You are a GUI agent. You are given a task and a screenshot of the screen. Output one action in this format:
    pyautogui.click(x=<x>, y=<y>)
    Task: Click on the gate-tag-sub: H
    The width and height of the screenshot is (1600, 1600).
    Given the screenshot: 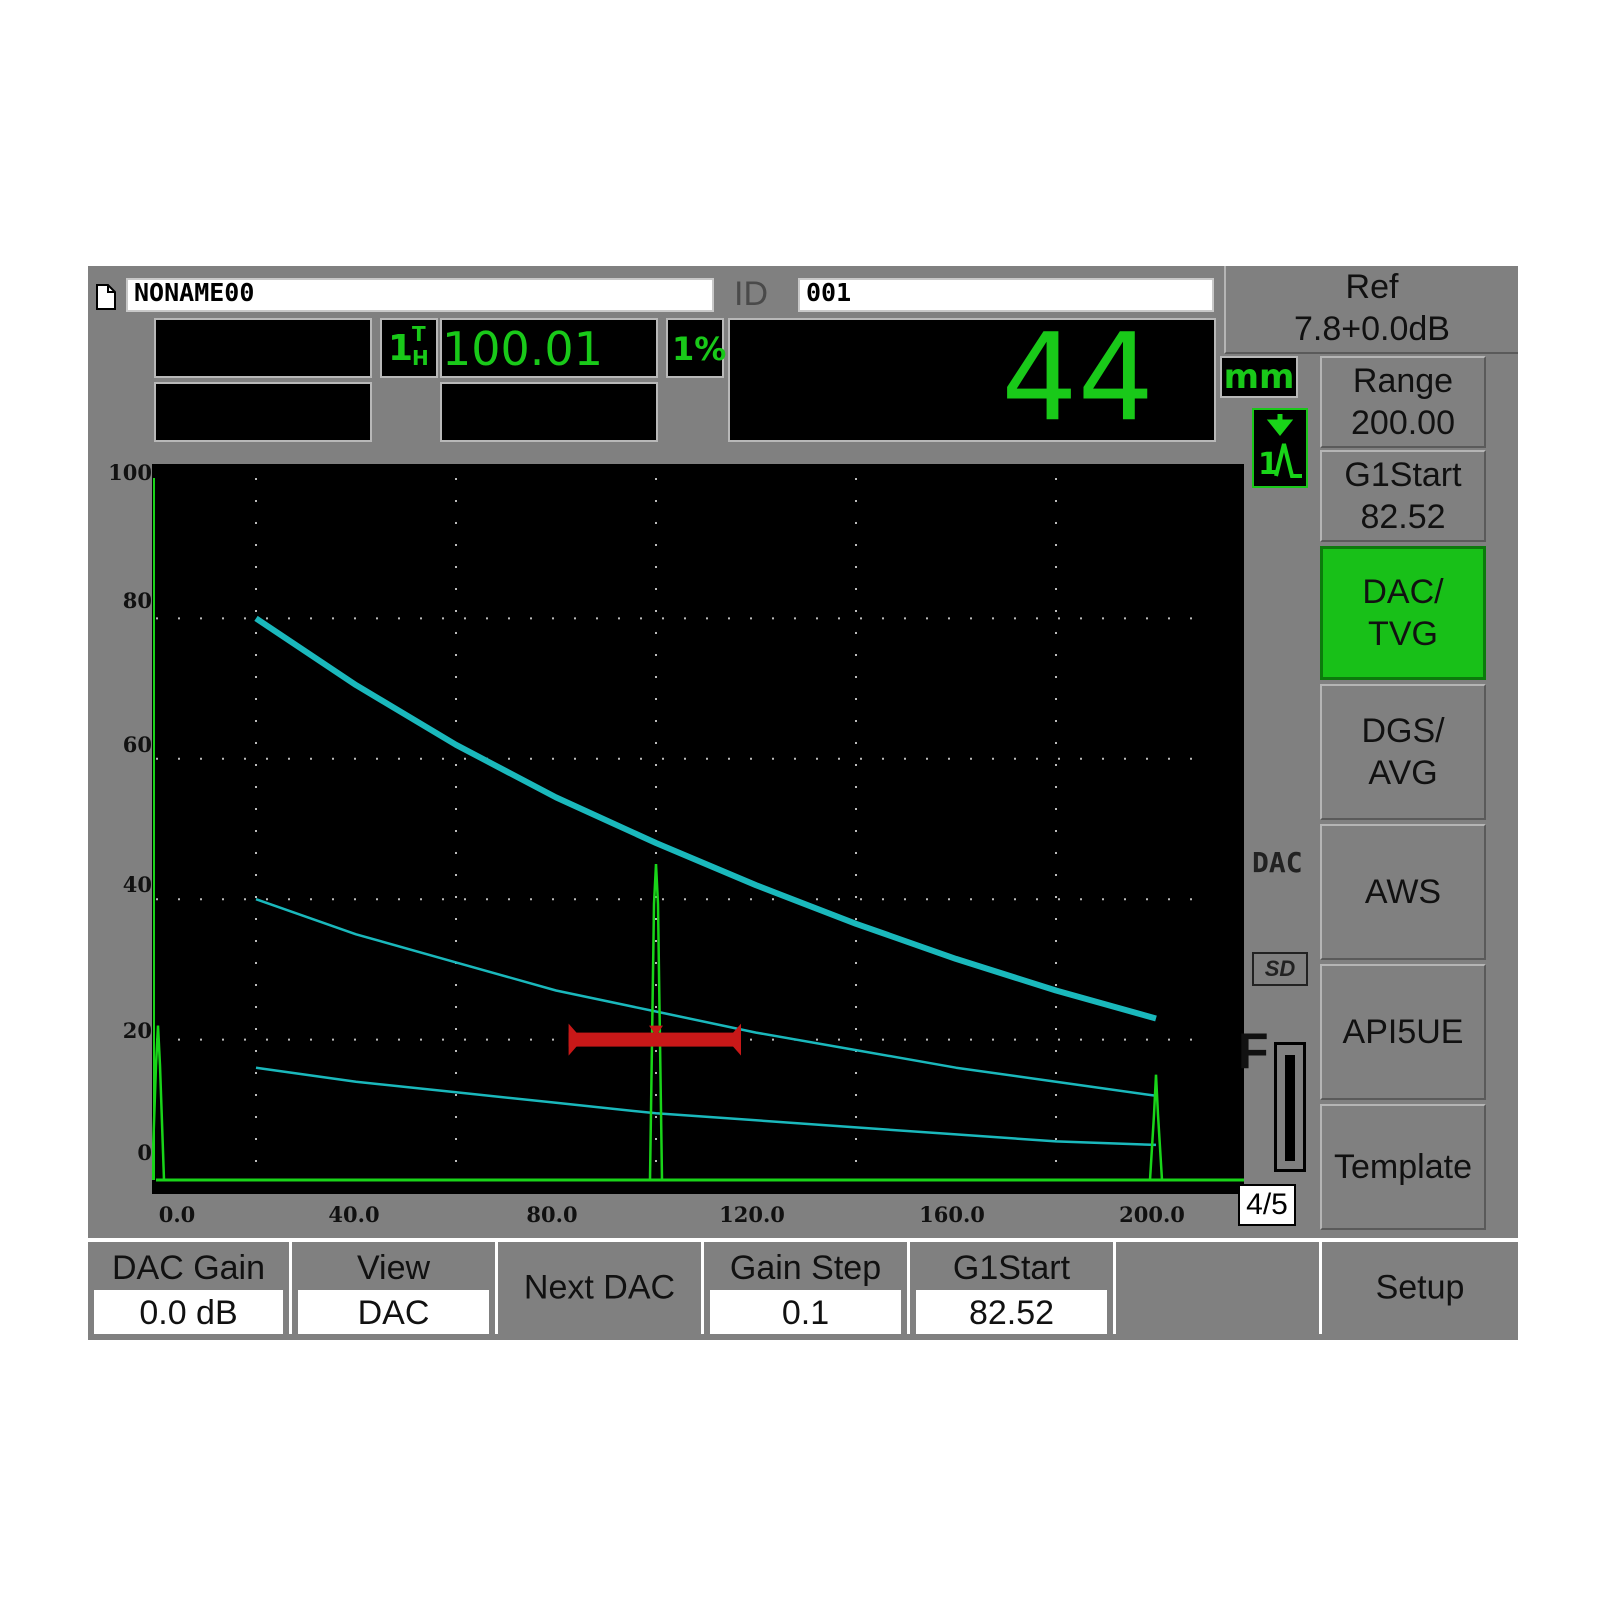 What is the action you would take?
    pyautogui.click(x=420, y=358)
    